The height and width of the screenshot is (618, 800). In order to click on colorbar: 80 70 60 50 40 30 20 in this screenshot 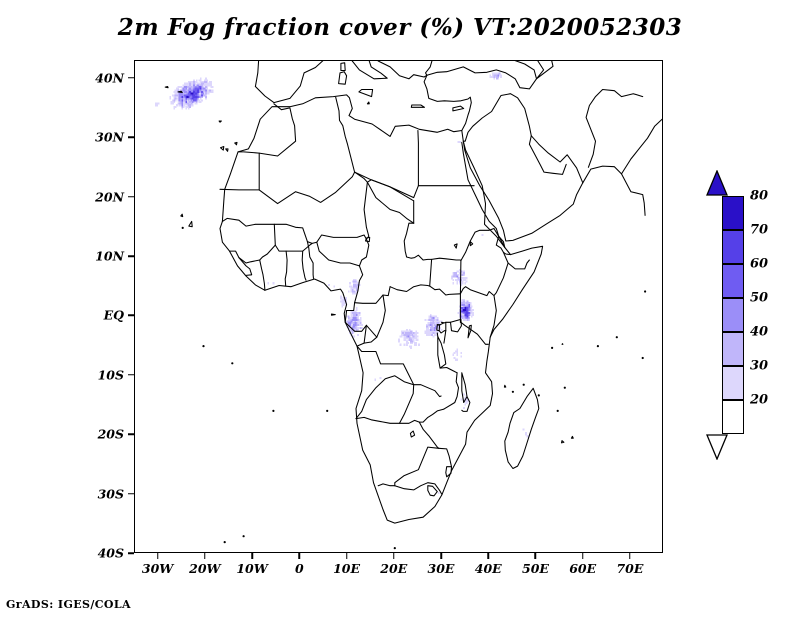, I will do `click(751, 315)`.